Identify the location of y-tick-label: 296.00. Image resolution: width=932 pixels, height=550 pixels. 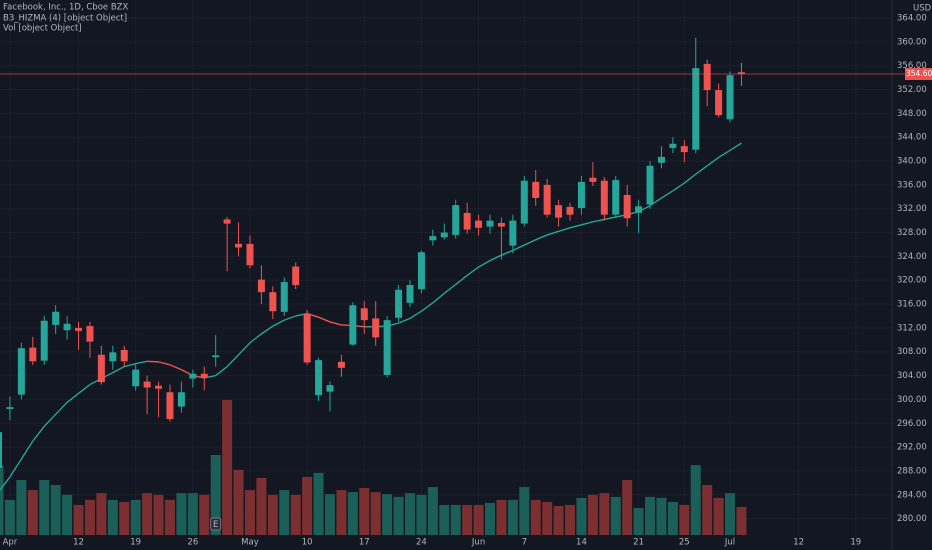
(912, 424).